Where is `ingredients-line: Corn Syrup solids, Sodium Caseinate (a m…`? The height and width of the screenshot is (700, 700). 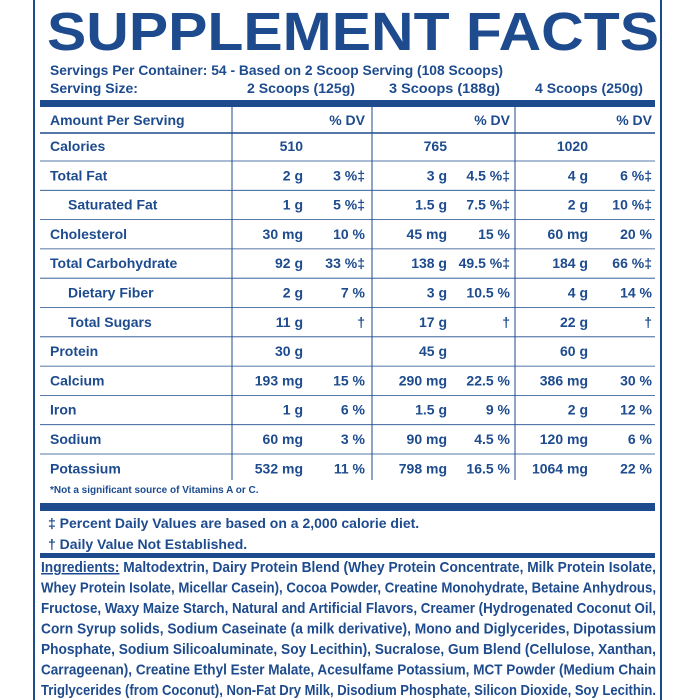
ingredients-line: Corn Syrup solids, Sodium Caseinate (a m… is located at coordinates (348, 629).